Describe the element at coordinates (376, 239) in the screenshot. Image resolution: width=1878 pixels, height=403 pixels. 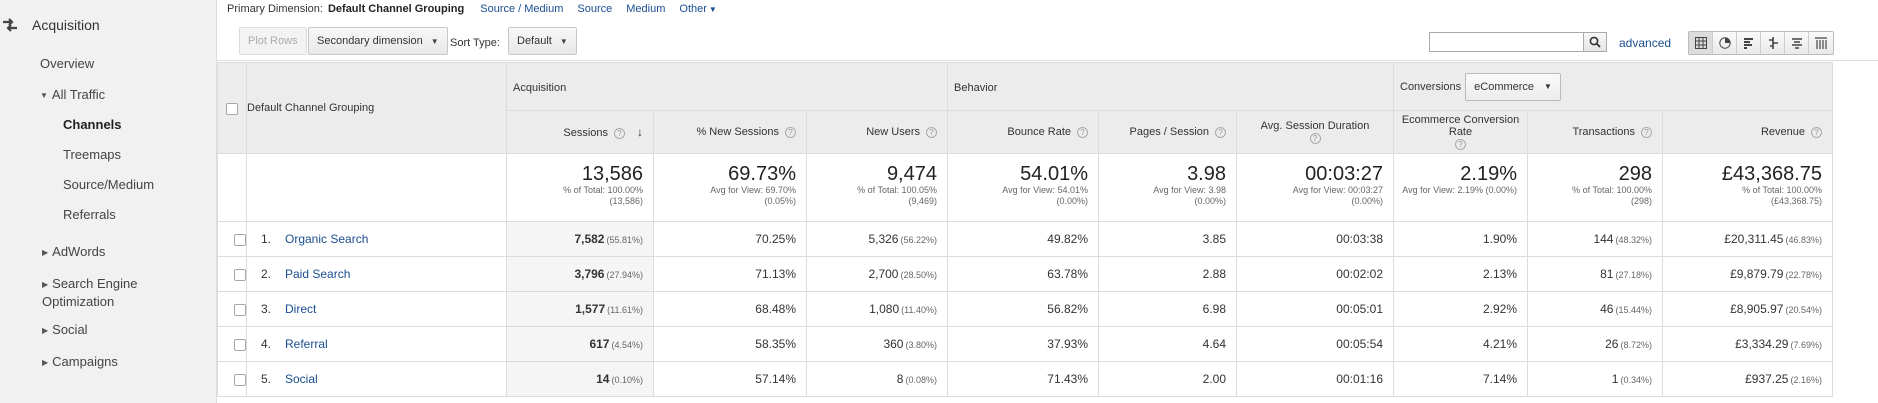
I see `row-dimension: 1. Organic Search` at that location.